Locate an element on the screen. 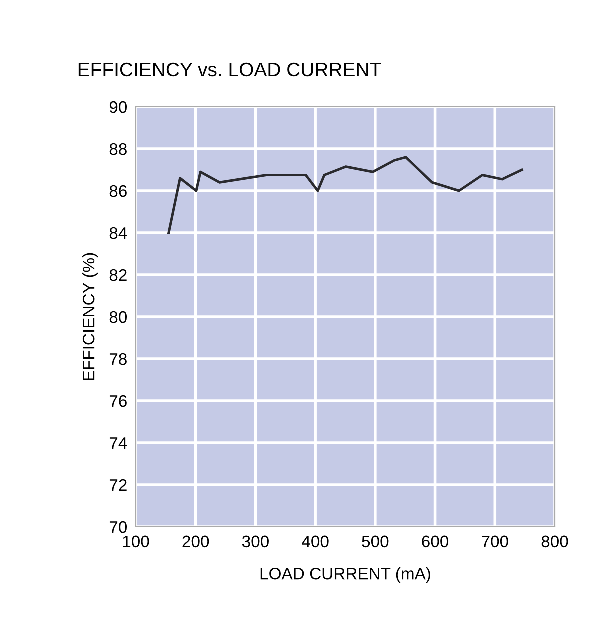  y-tick-label: 70 is located at coordinates (119, 527).